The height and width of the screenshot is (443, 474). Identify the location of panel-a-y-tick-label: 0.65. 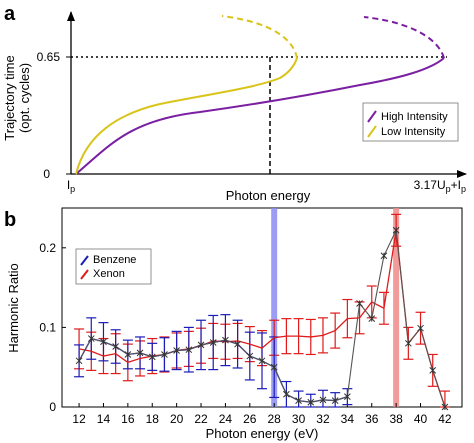
(49, 57).